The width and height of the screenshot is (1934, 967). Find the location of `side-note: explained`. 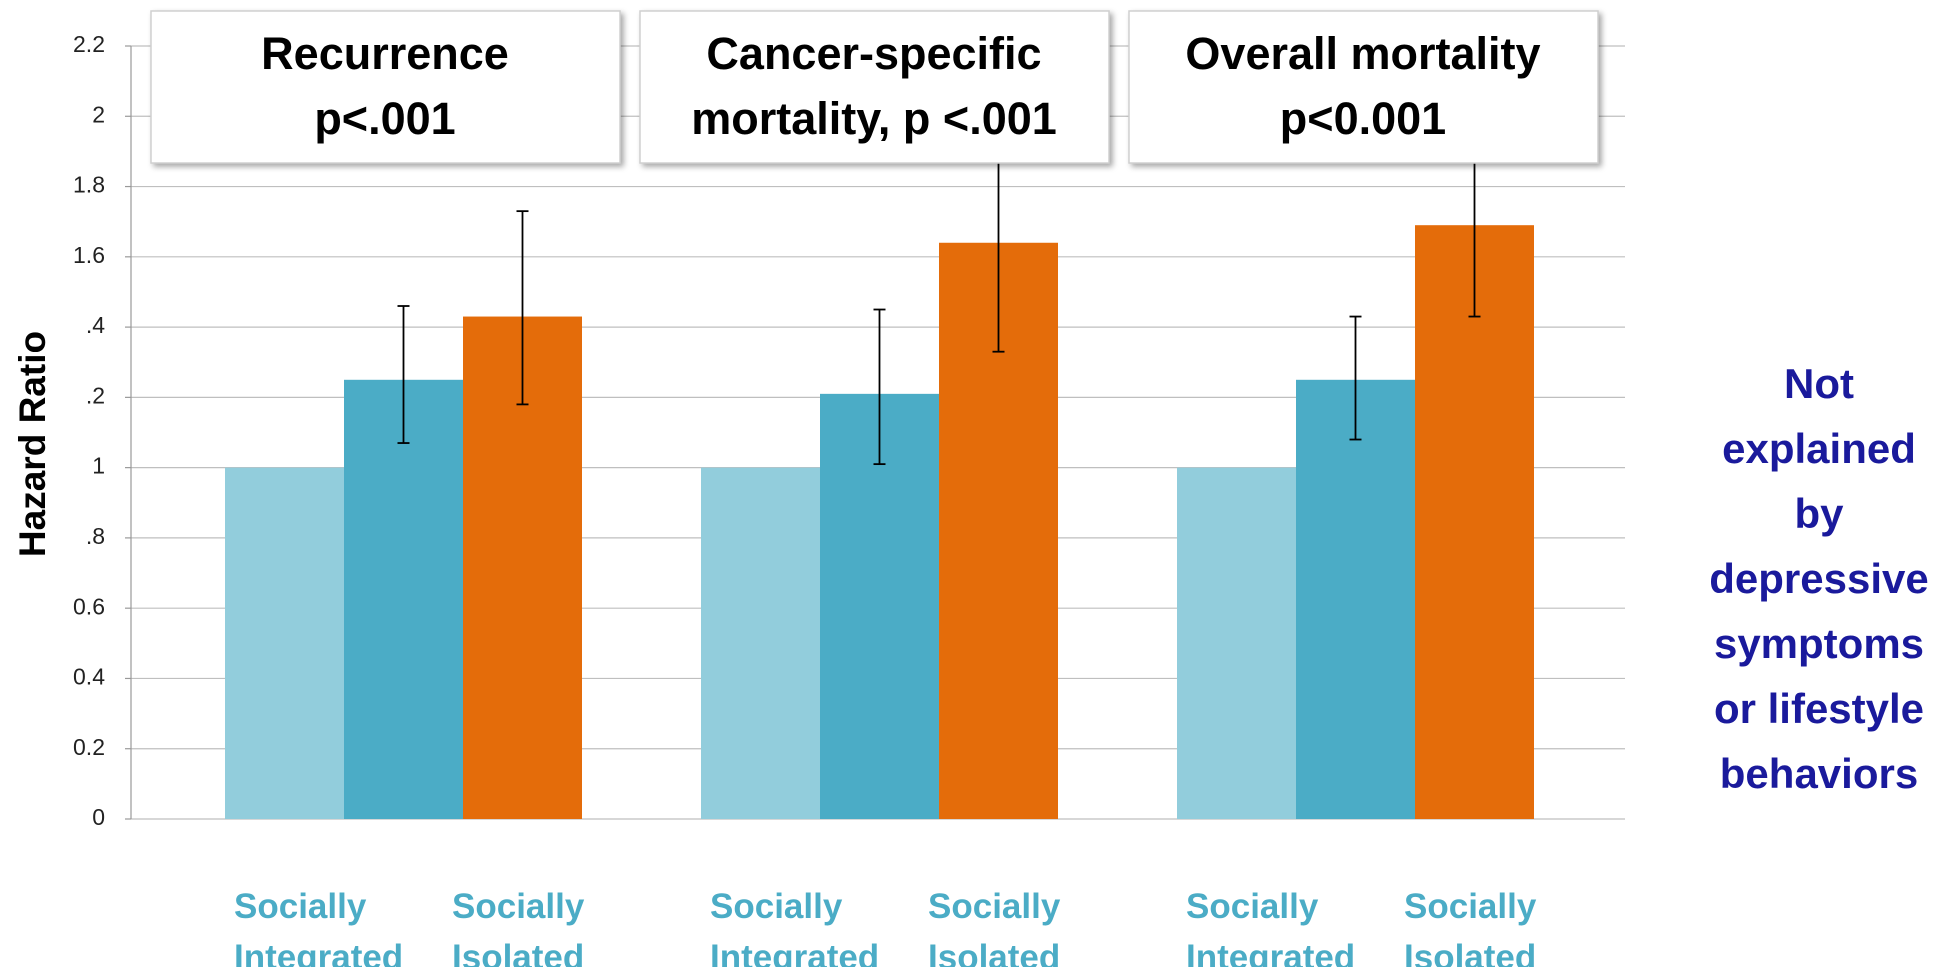

side-note: explained is located at coordinates (1819, 448).